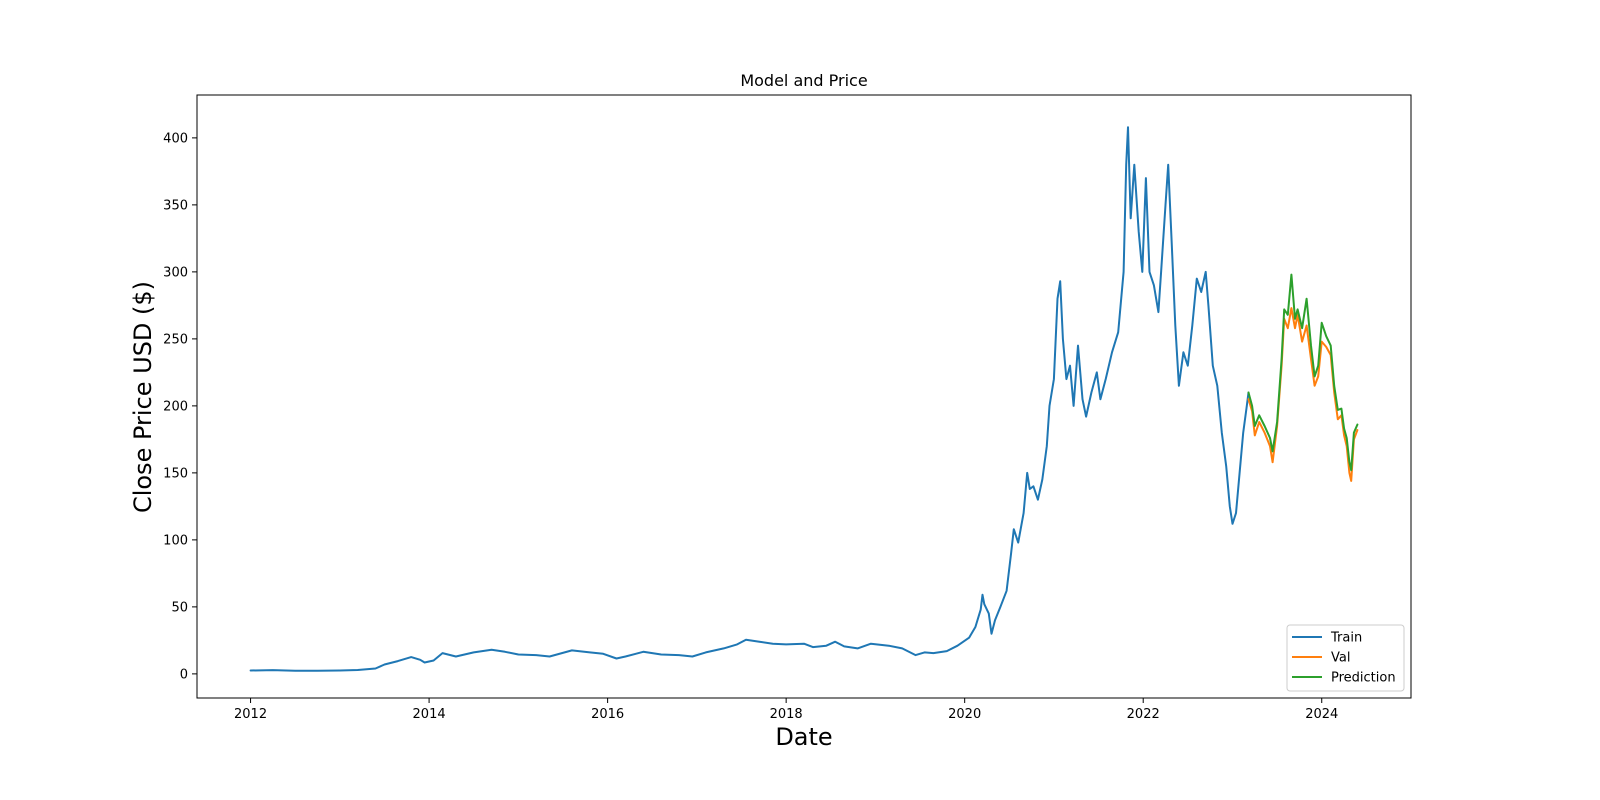  Describe the element at coordinates (1363, 678) in the screenshot. I see `legend-label: Prediction` at that location.